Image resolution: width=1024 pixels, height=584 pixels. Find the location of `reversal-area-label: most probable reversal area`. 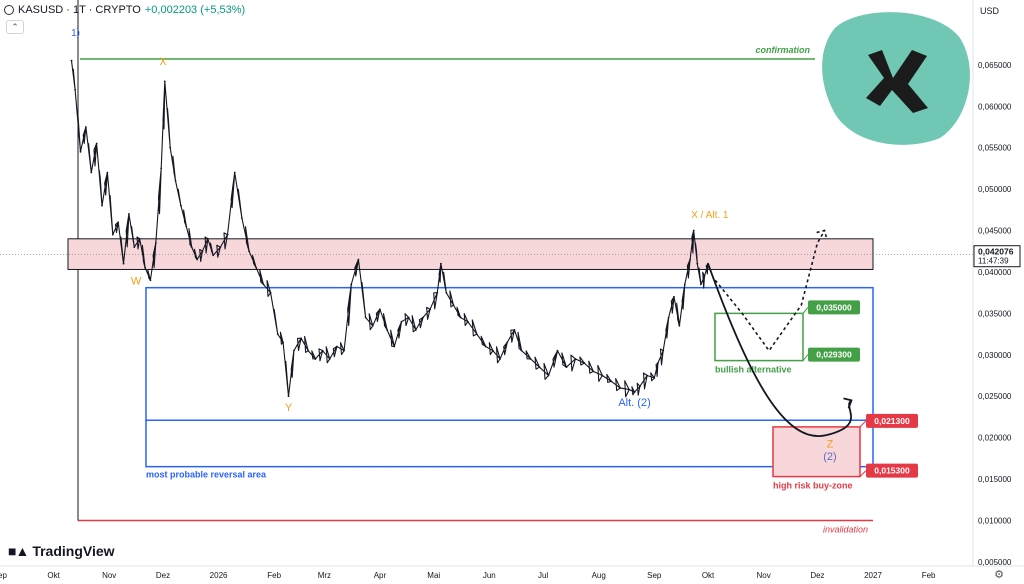

reversal-area-label: most probable reversal area is located at coordinates (206, 475).